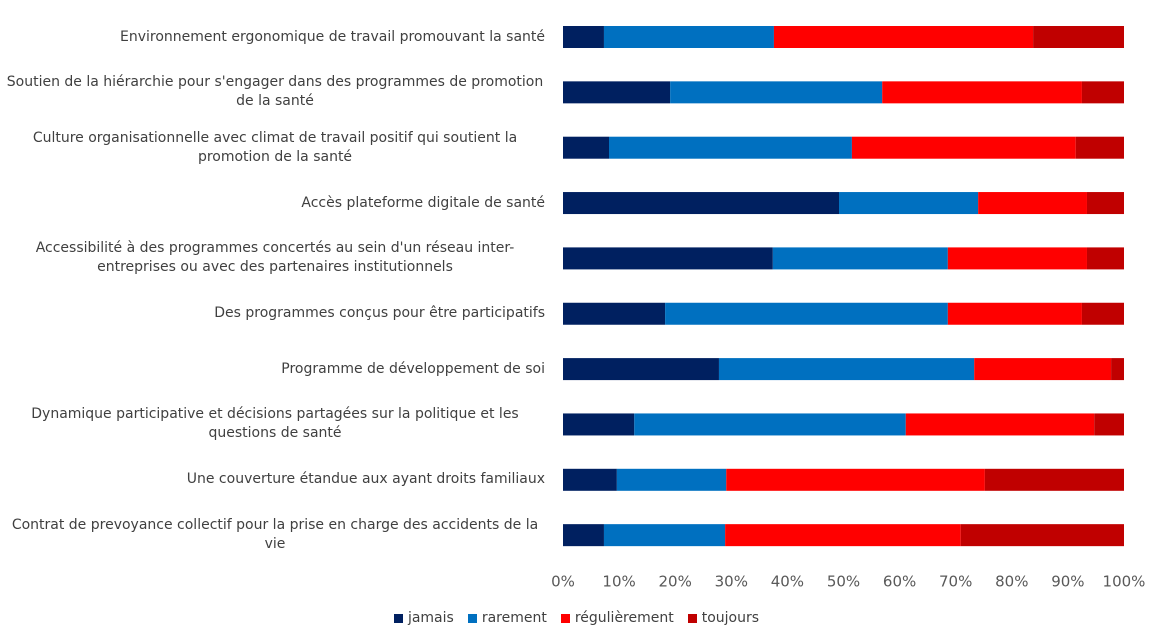 Image resolution: width=1153 pixels, height=629 pixels. I want to click on category-text: Accès plateforme digitale de santé, so click(423, 202).